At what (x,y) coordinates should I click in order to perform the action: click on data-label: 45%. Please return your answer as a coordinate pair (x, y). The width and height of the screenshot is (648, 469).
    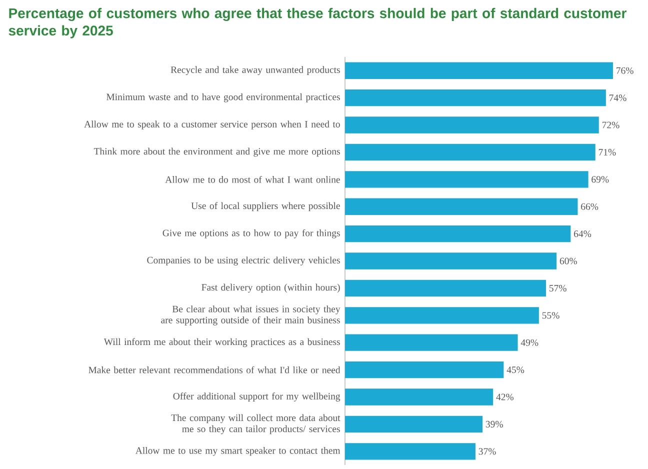
    Looking at the image, I should click on (515, 370).